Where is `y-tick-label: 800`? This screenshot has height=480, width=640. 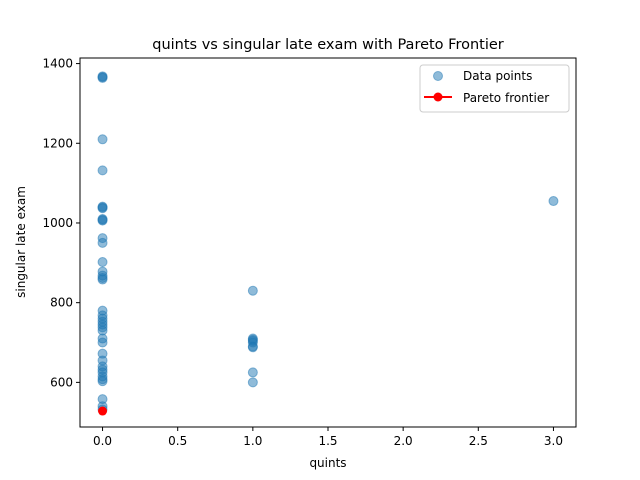
y-tick-label: 800 is located at coordinates (61, 303).